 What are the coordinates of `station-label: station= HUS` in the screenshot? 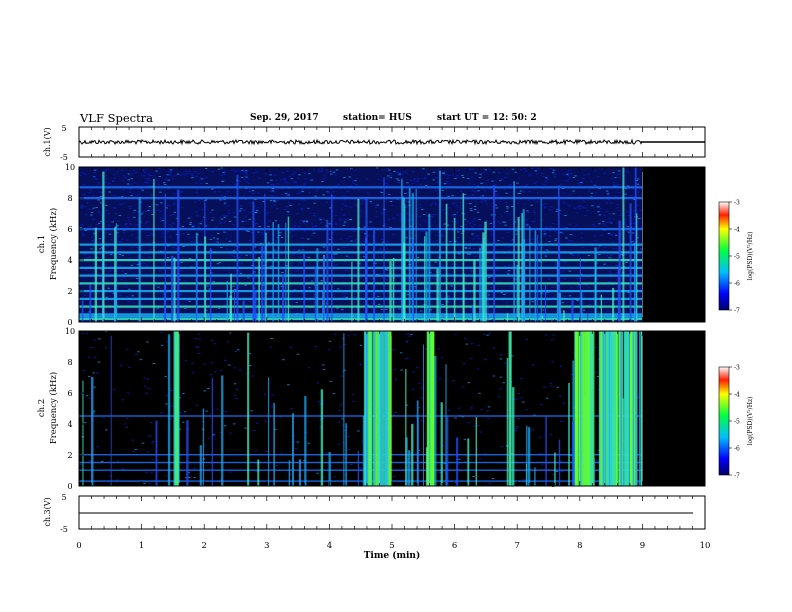 It's located at (377, 118).